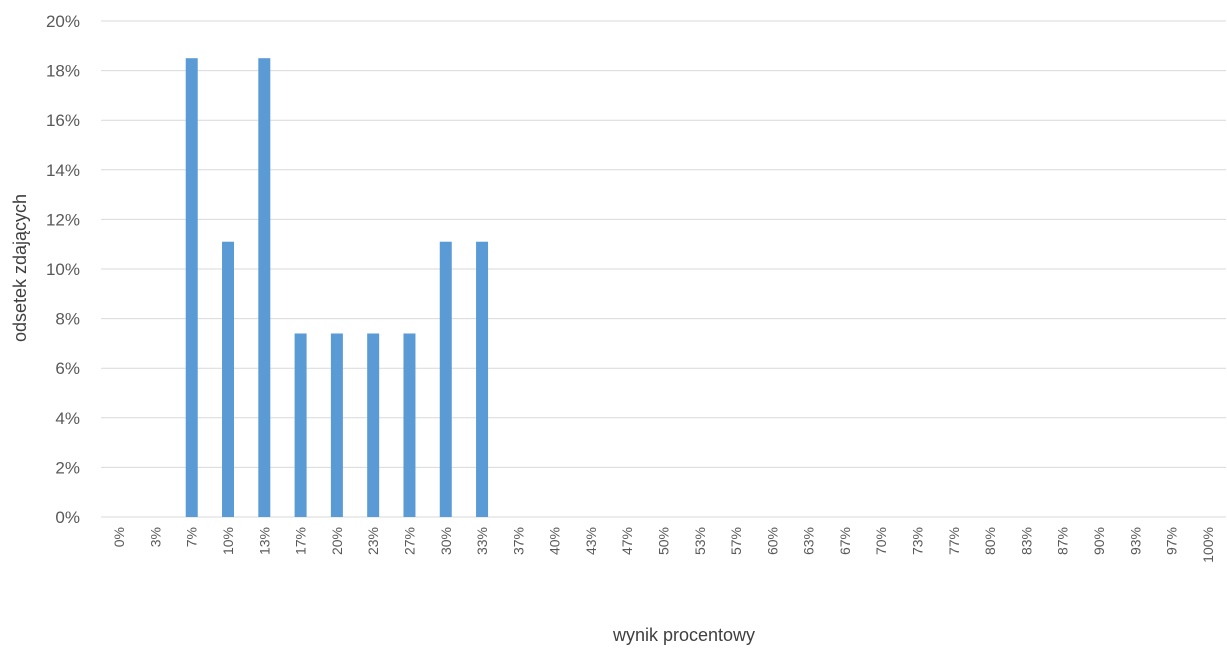 This screenshot has width=1227, height=648. I want to click on x-tick-label: 57%, so click(736, 541).